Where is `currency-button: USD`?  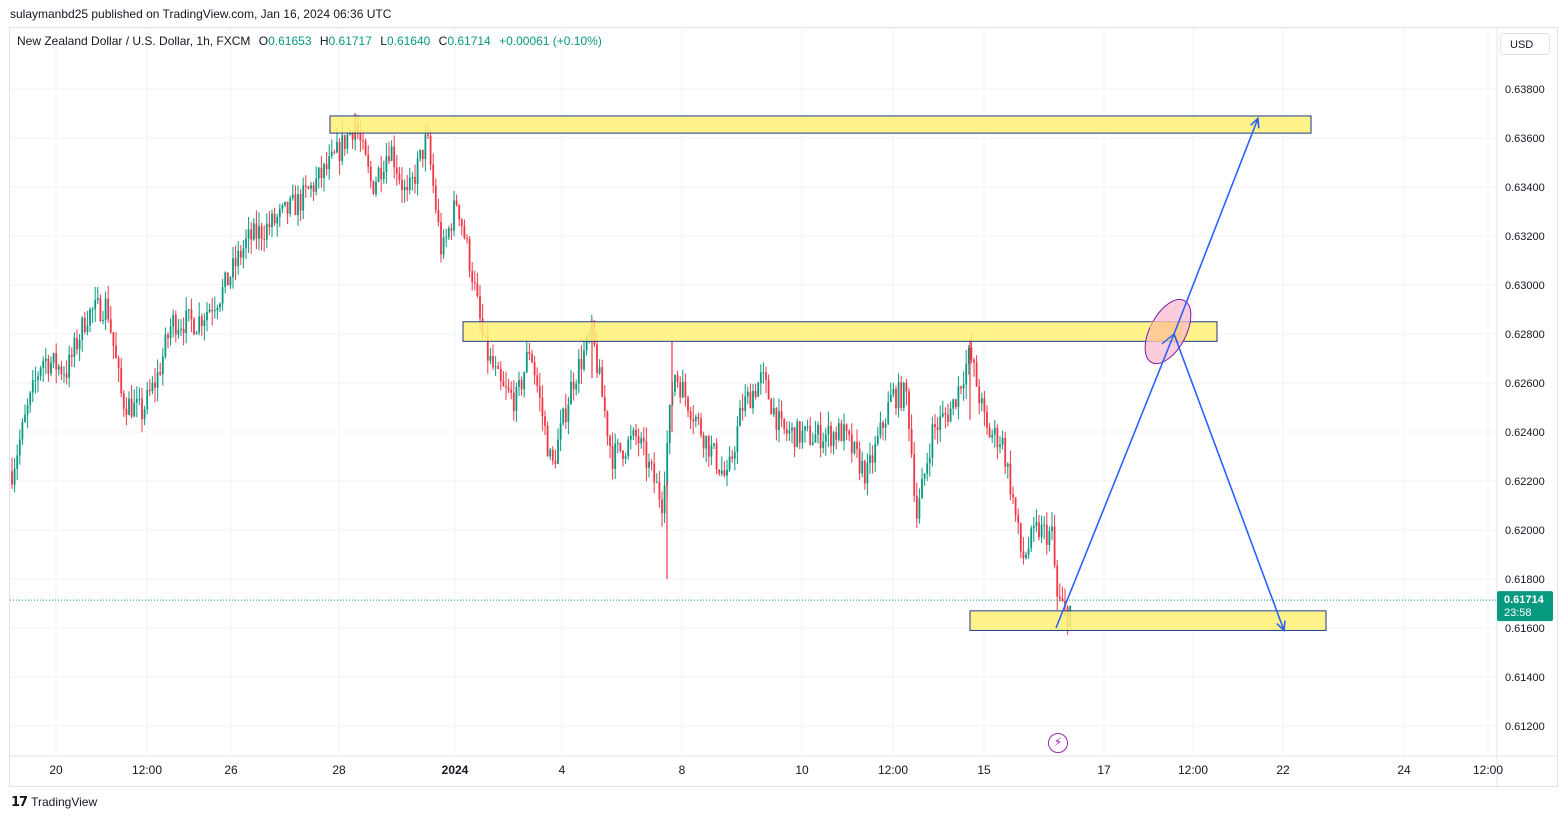
currency-button: USD is located at coordinates (1525, 44).